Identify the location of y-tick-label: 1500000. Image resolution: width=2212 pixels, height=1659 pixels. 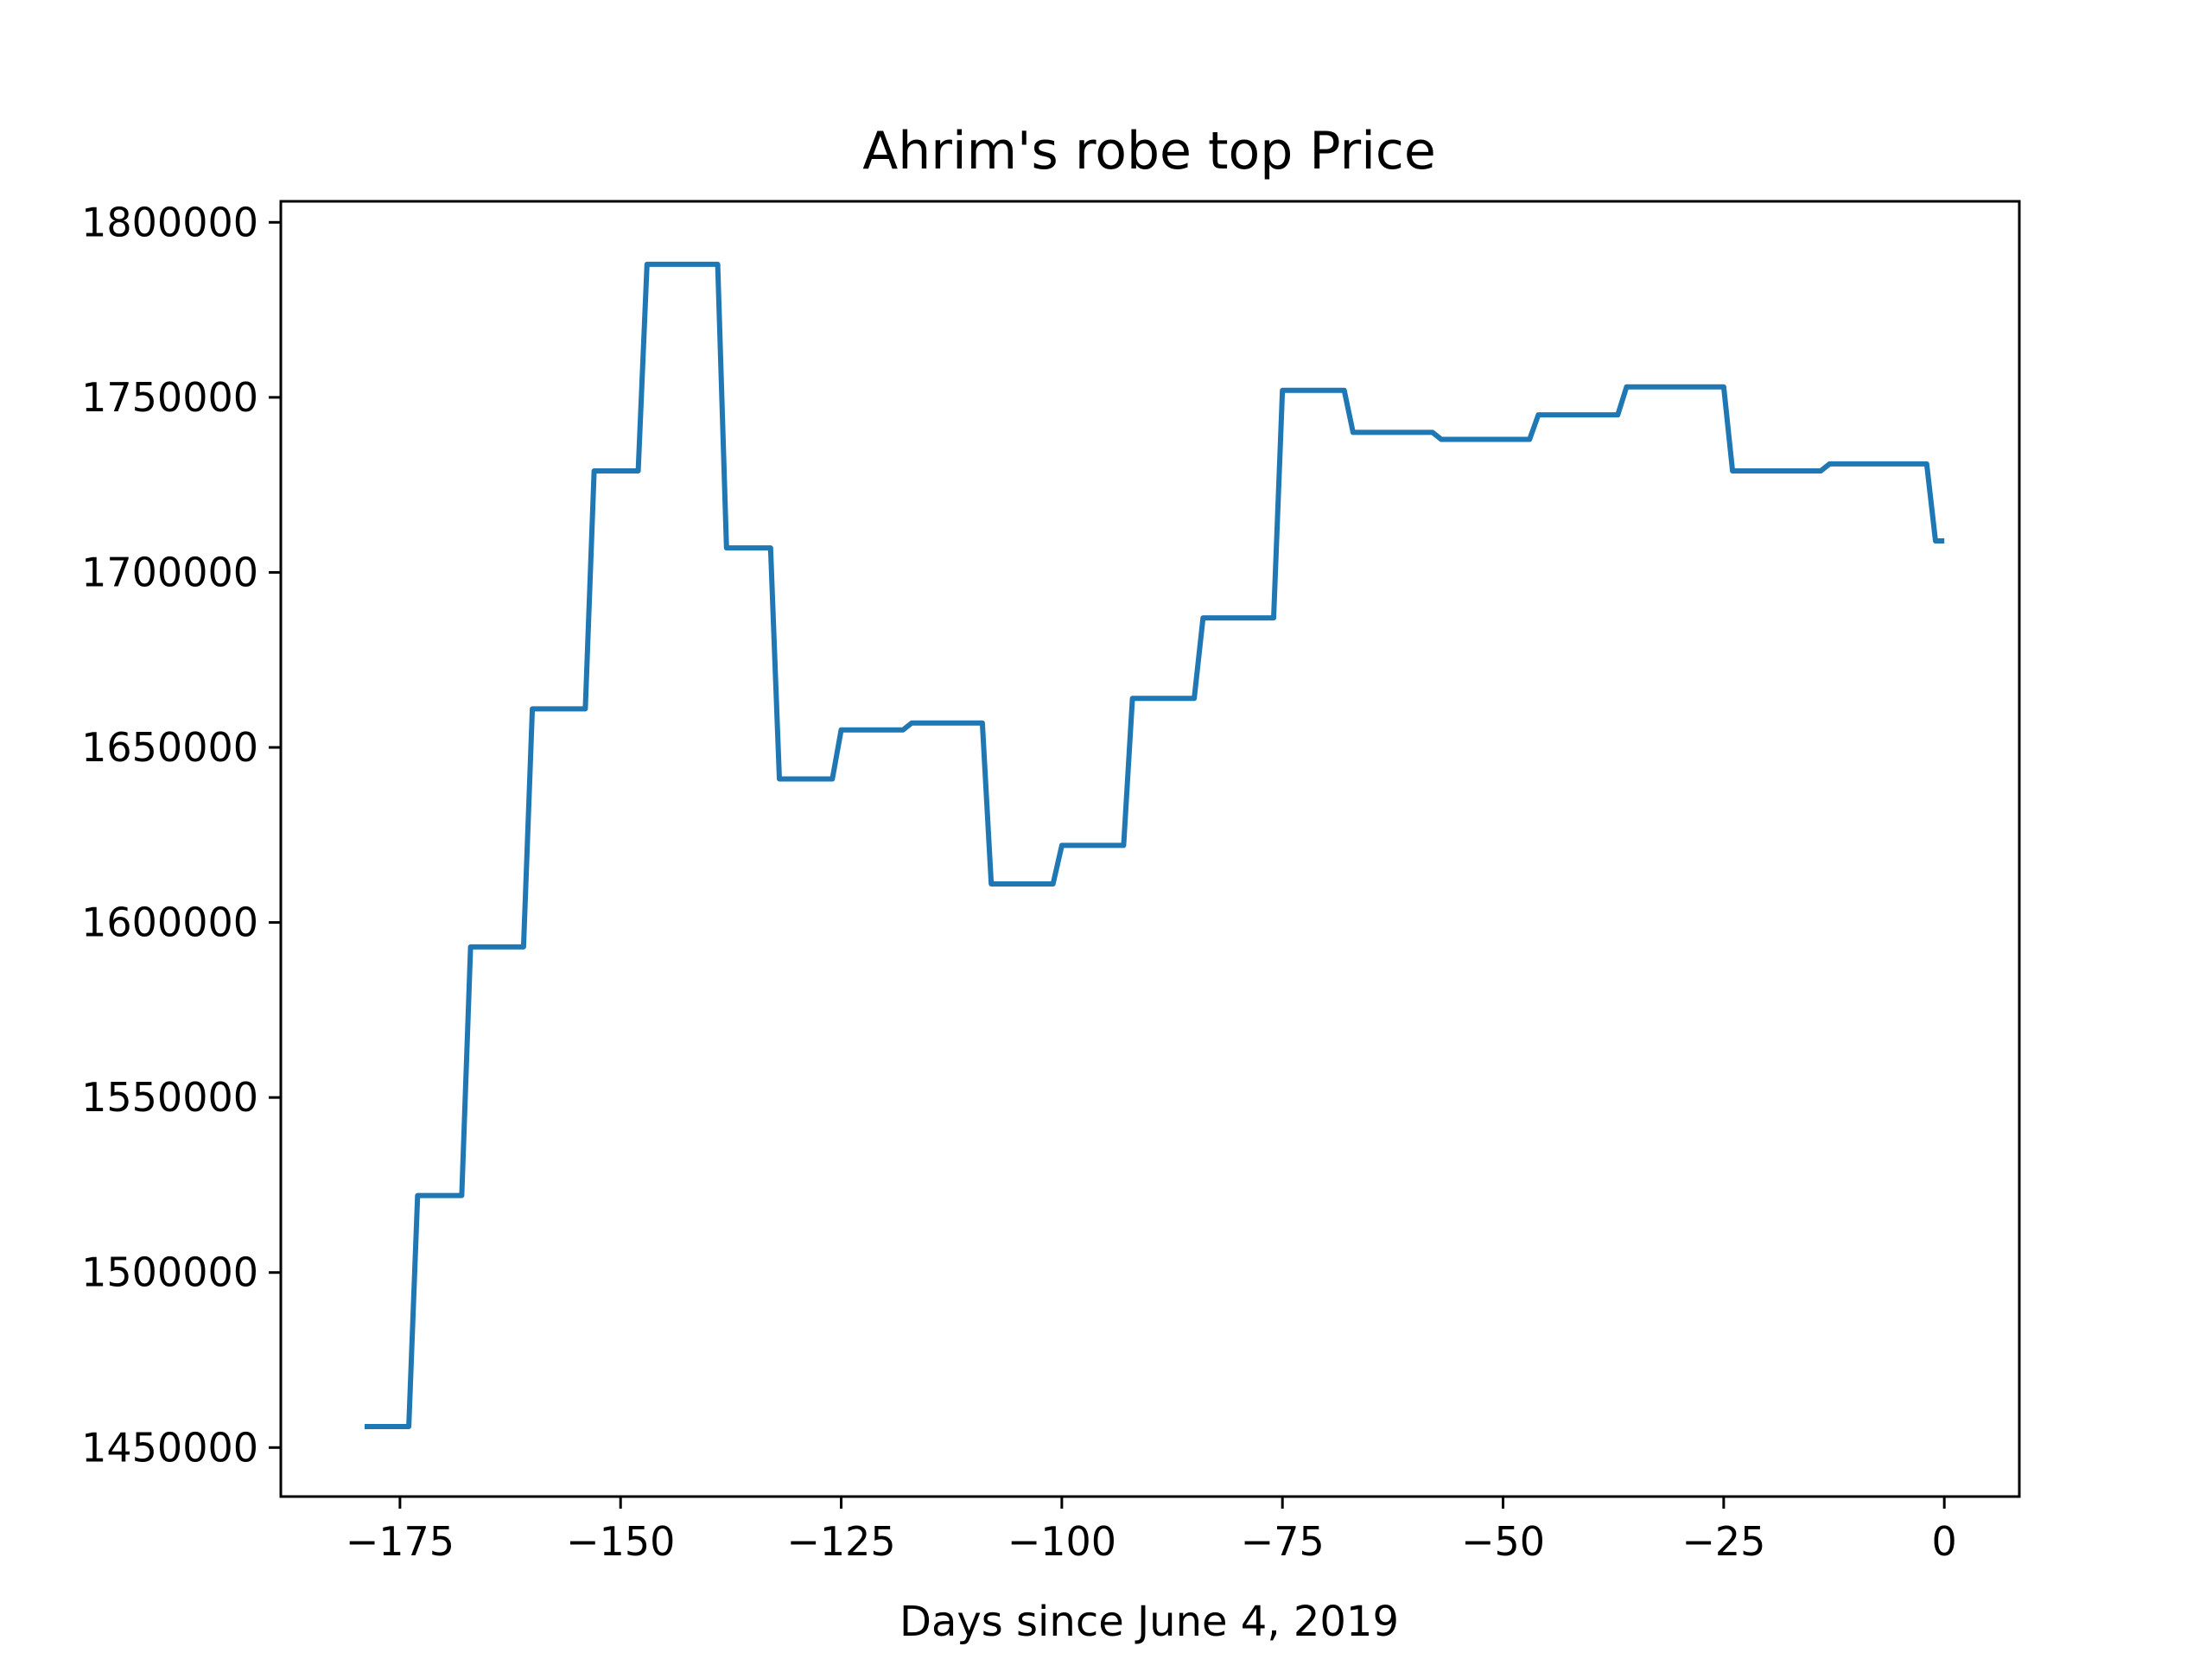
(169, 1272).